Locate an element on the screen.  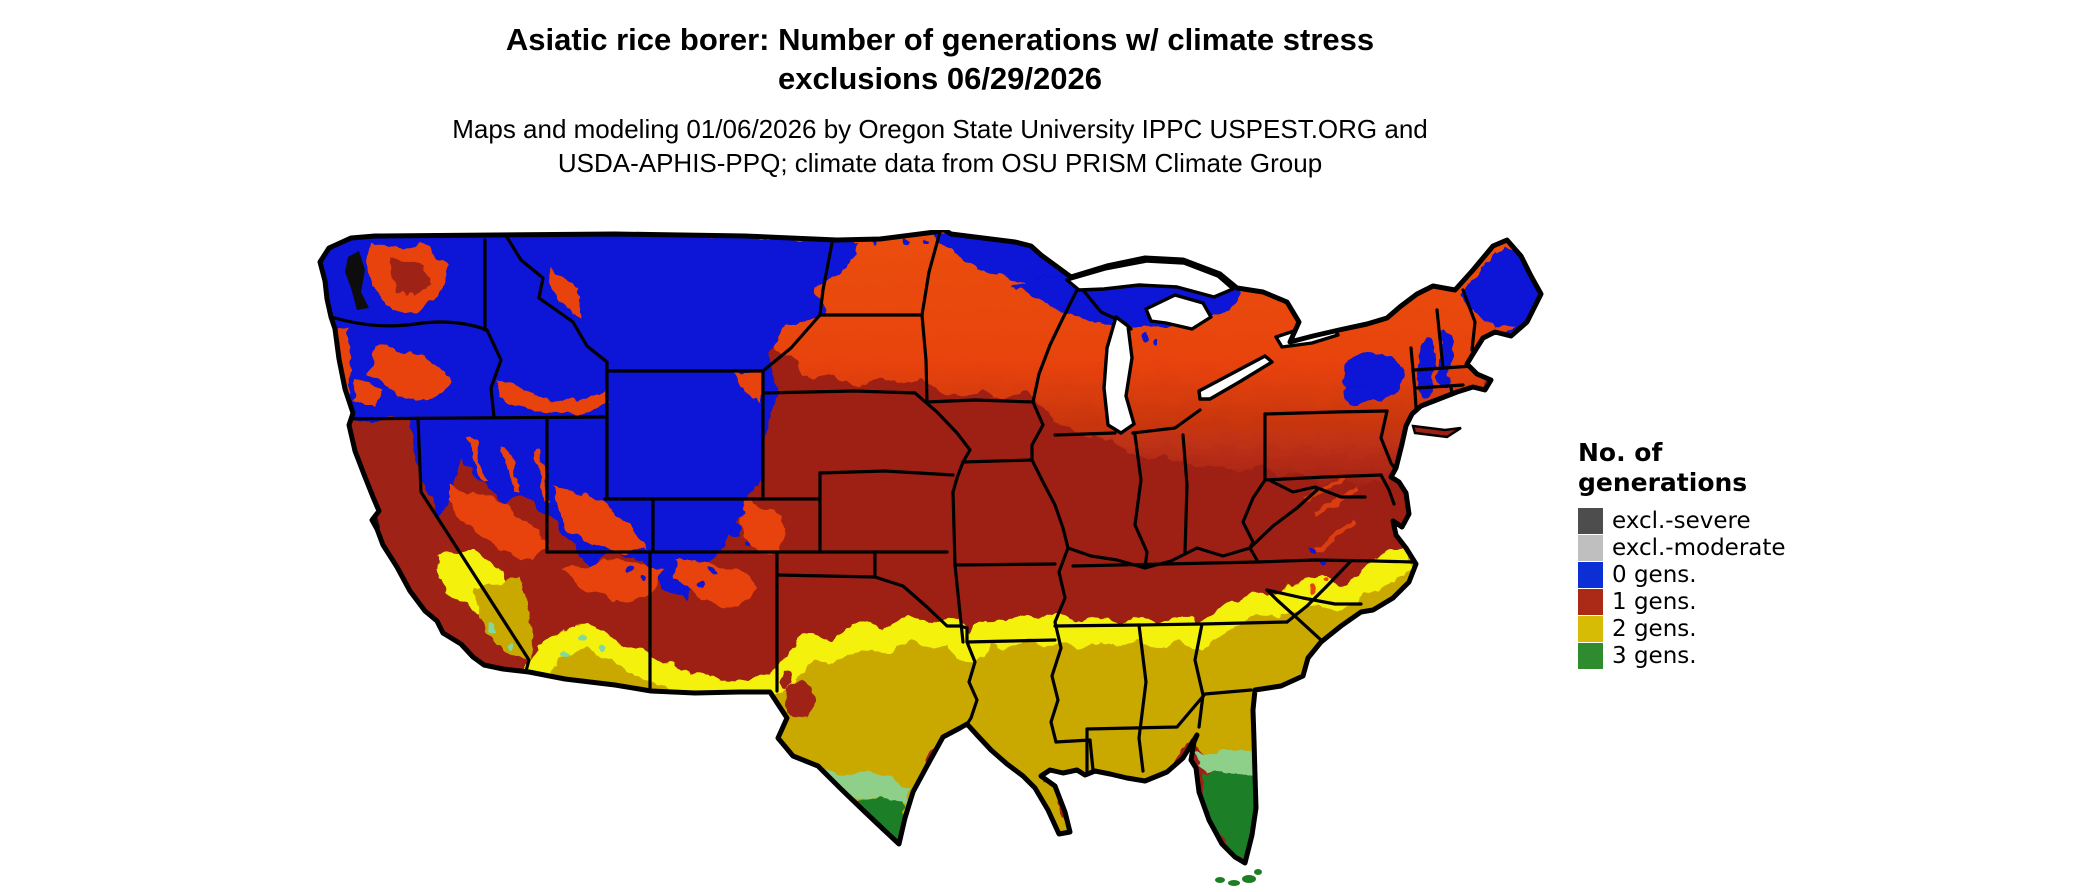
legend-item-excl-moderate: excl.-moderate is located at coordinates (1693, 547).